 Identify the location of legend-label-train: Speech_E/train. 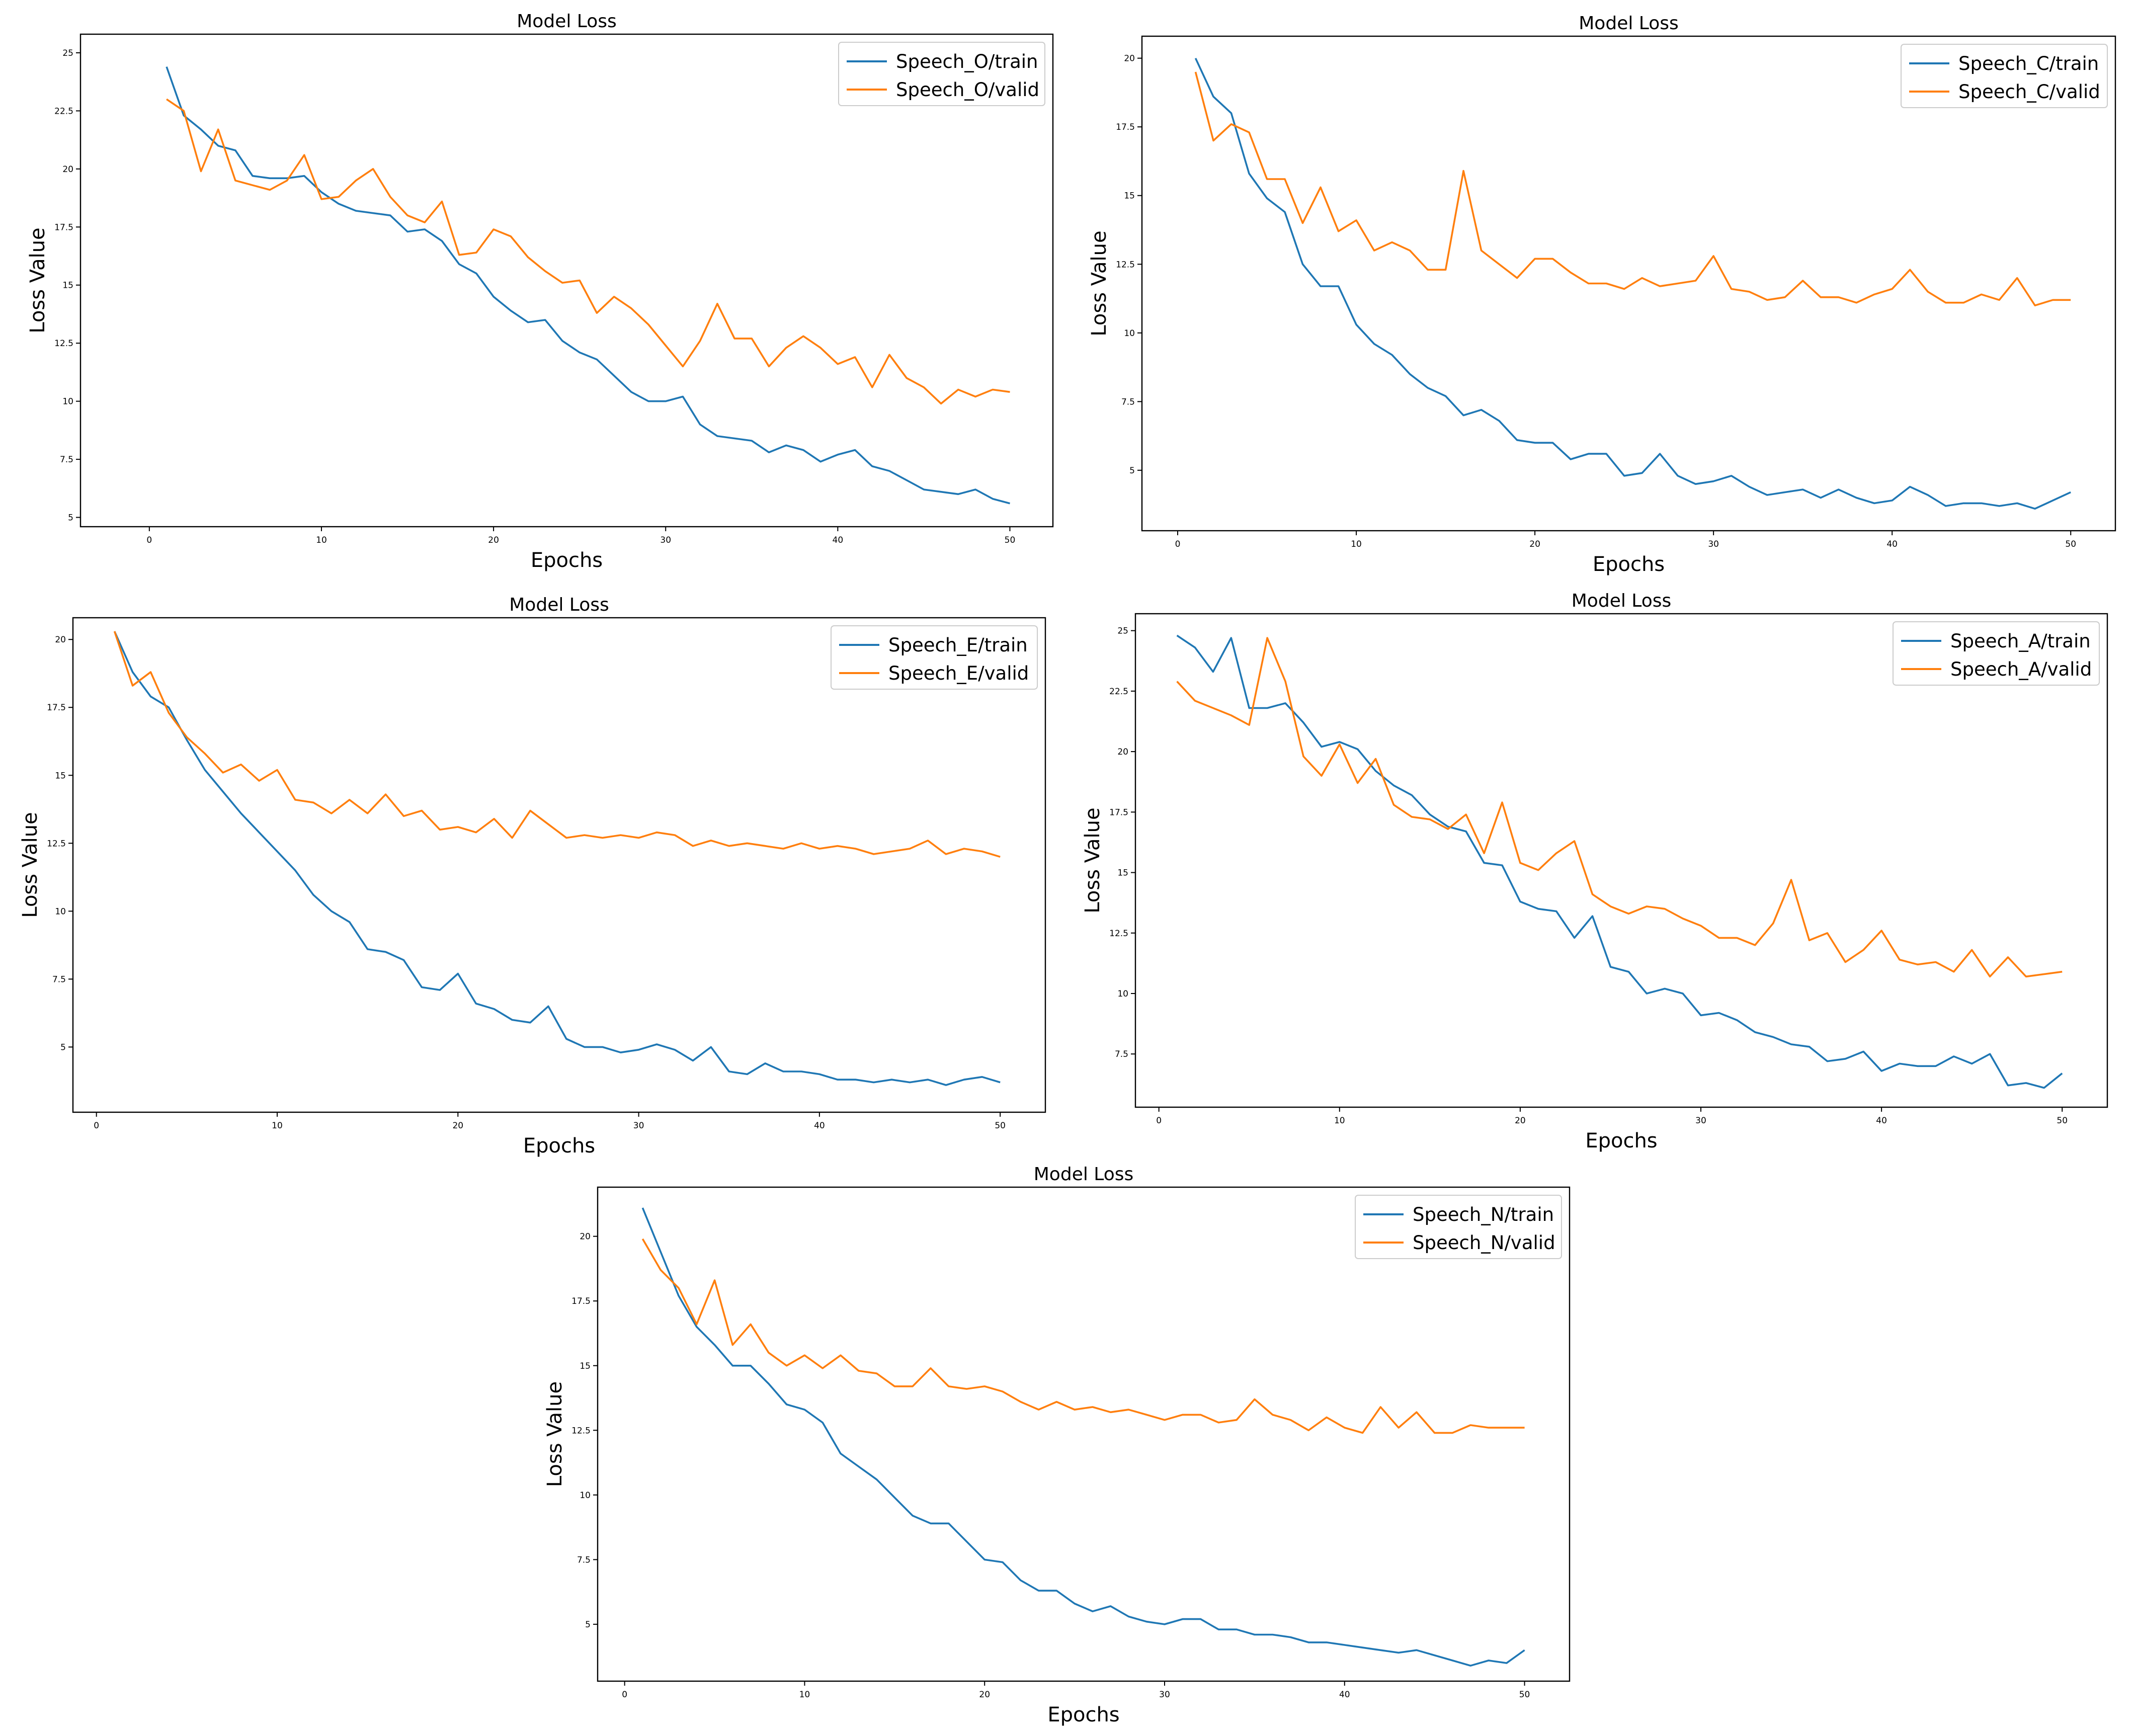
(958, 645).